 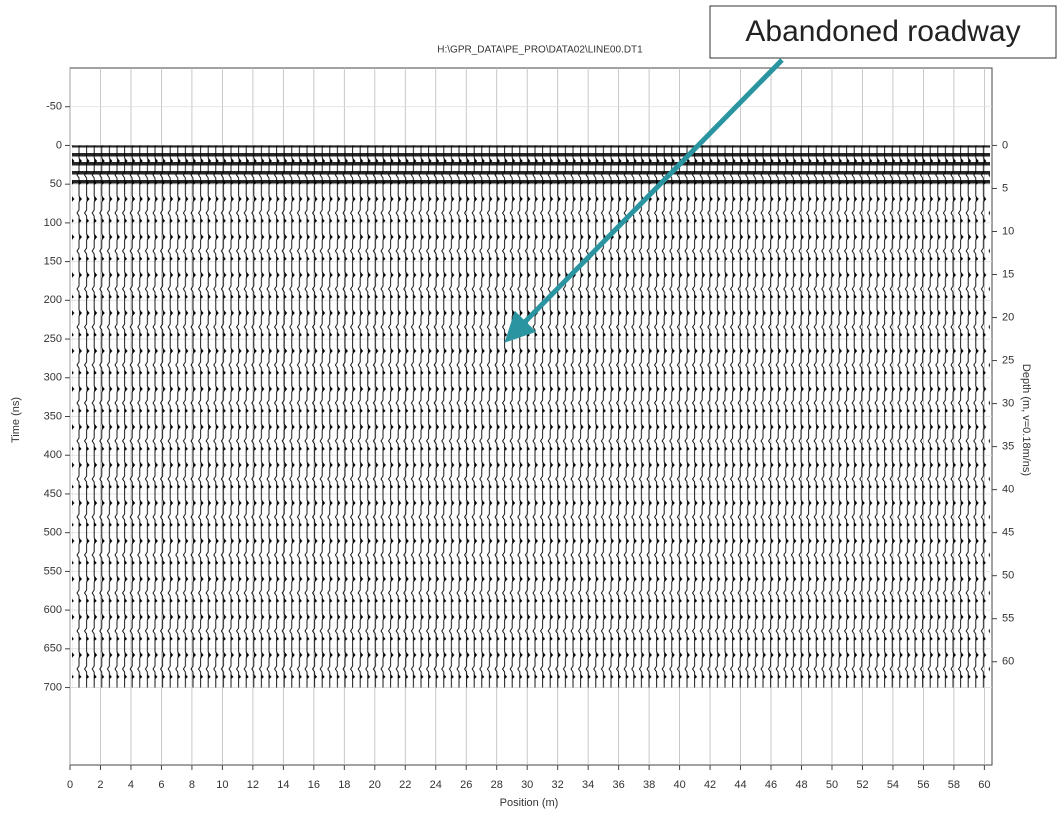 I want to click on annotation-box, so click(x=883, y=32).